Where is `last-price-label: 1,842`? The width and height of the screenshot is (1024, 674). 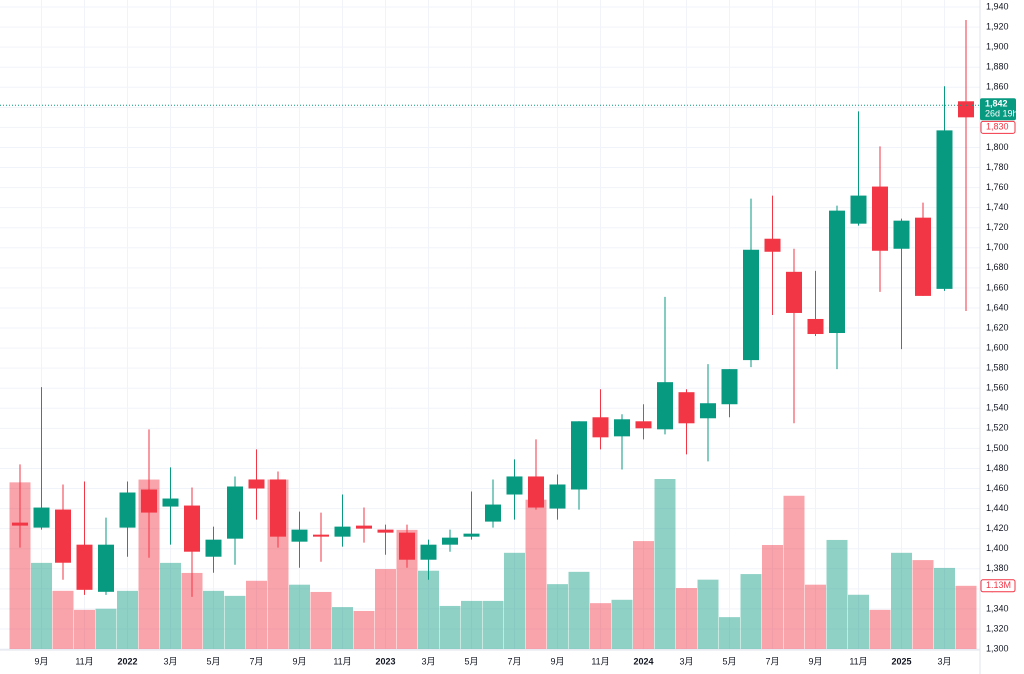 last-price-label: 1,842 is located at coordinates (996, 104).